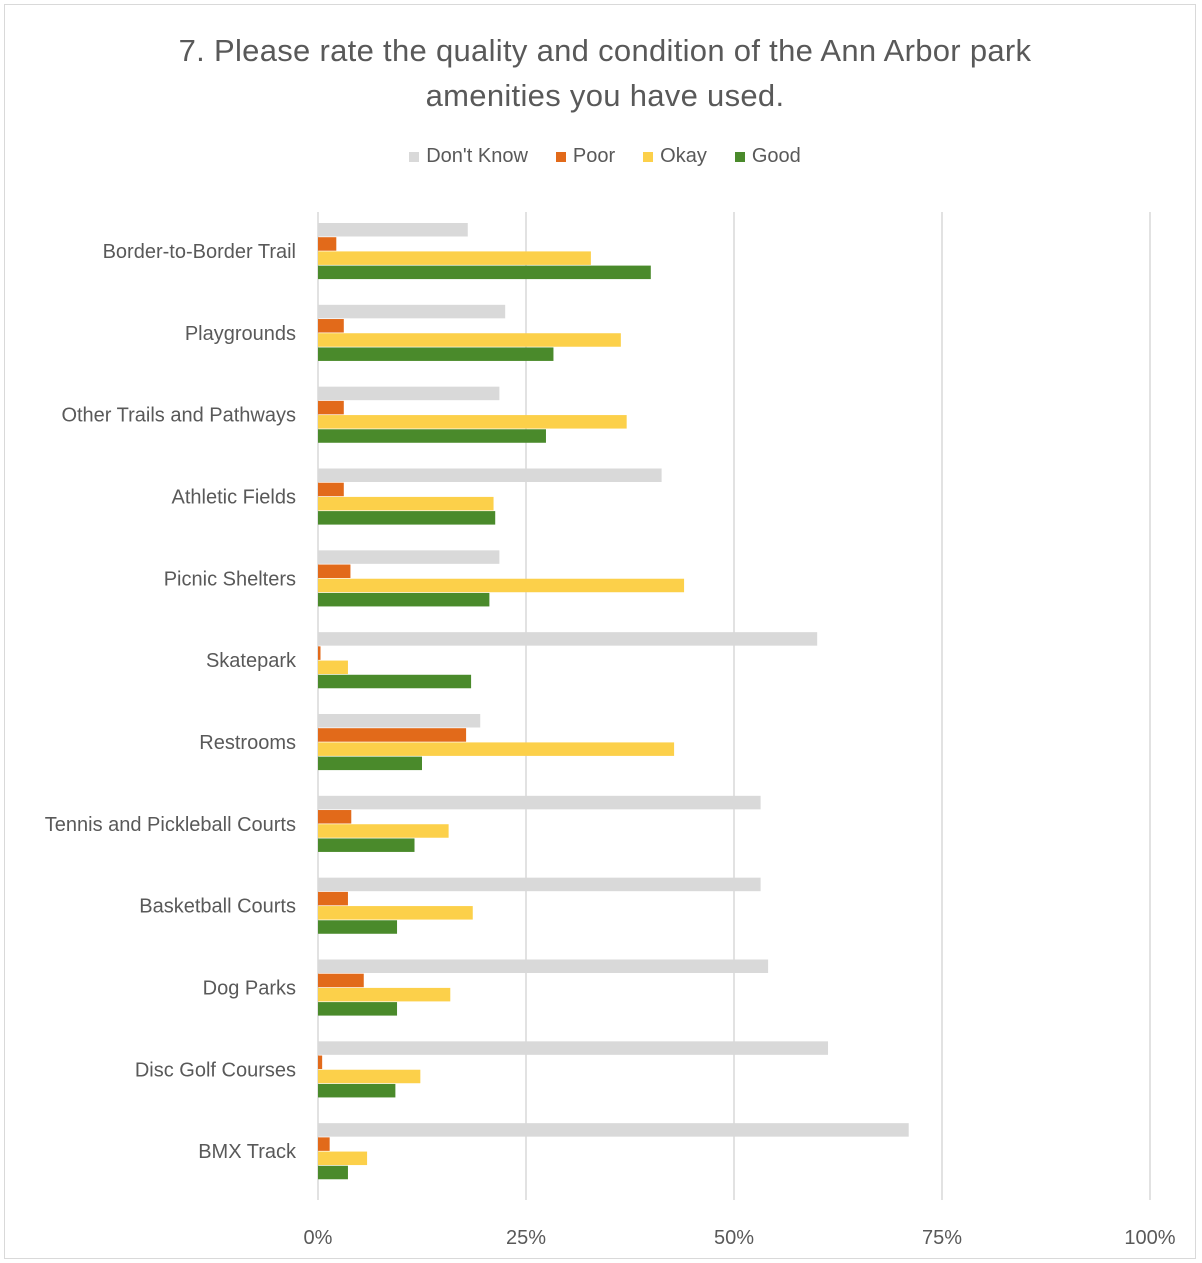 Image resolution: width=1202 pixels, height=1263 pixels. I want to click on category-group: Basketball Courts, so click(450, 905).